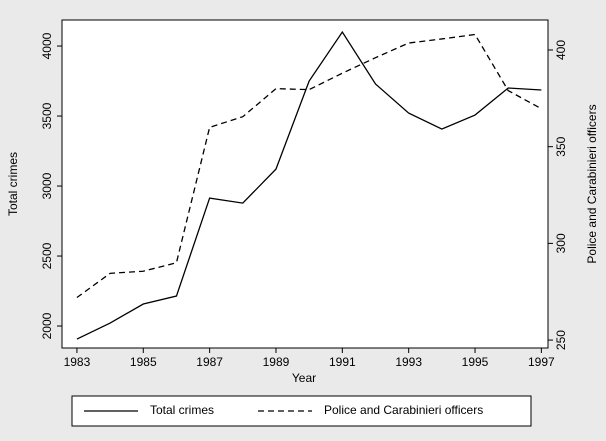 Image resolution: width=606 pixels, height=441 pixels. What do you see at coordinates (209, 362) in the screenshot?
I see `x-tick-label: 1987` at bounding box center [209, 362].